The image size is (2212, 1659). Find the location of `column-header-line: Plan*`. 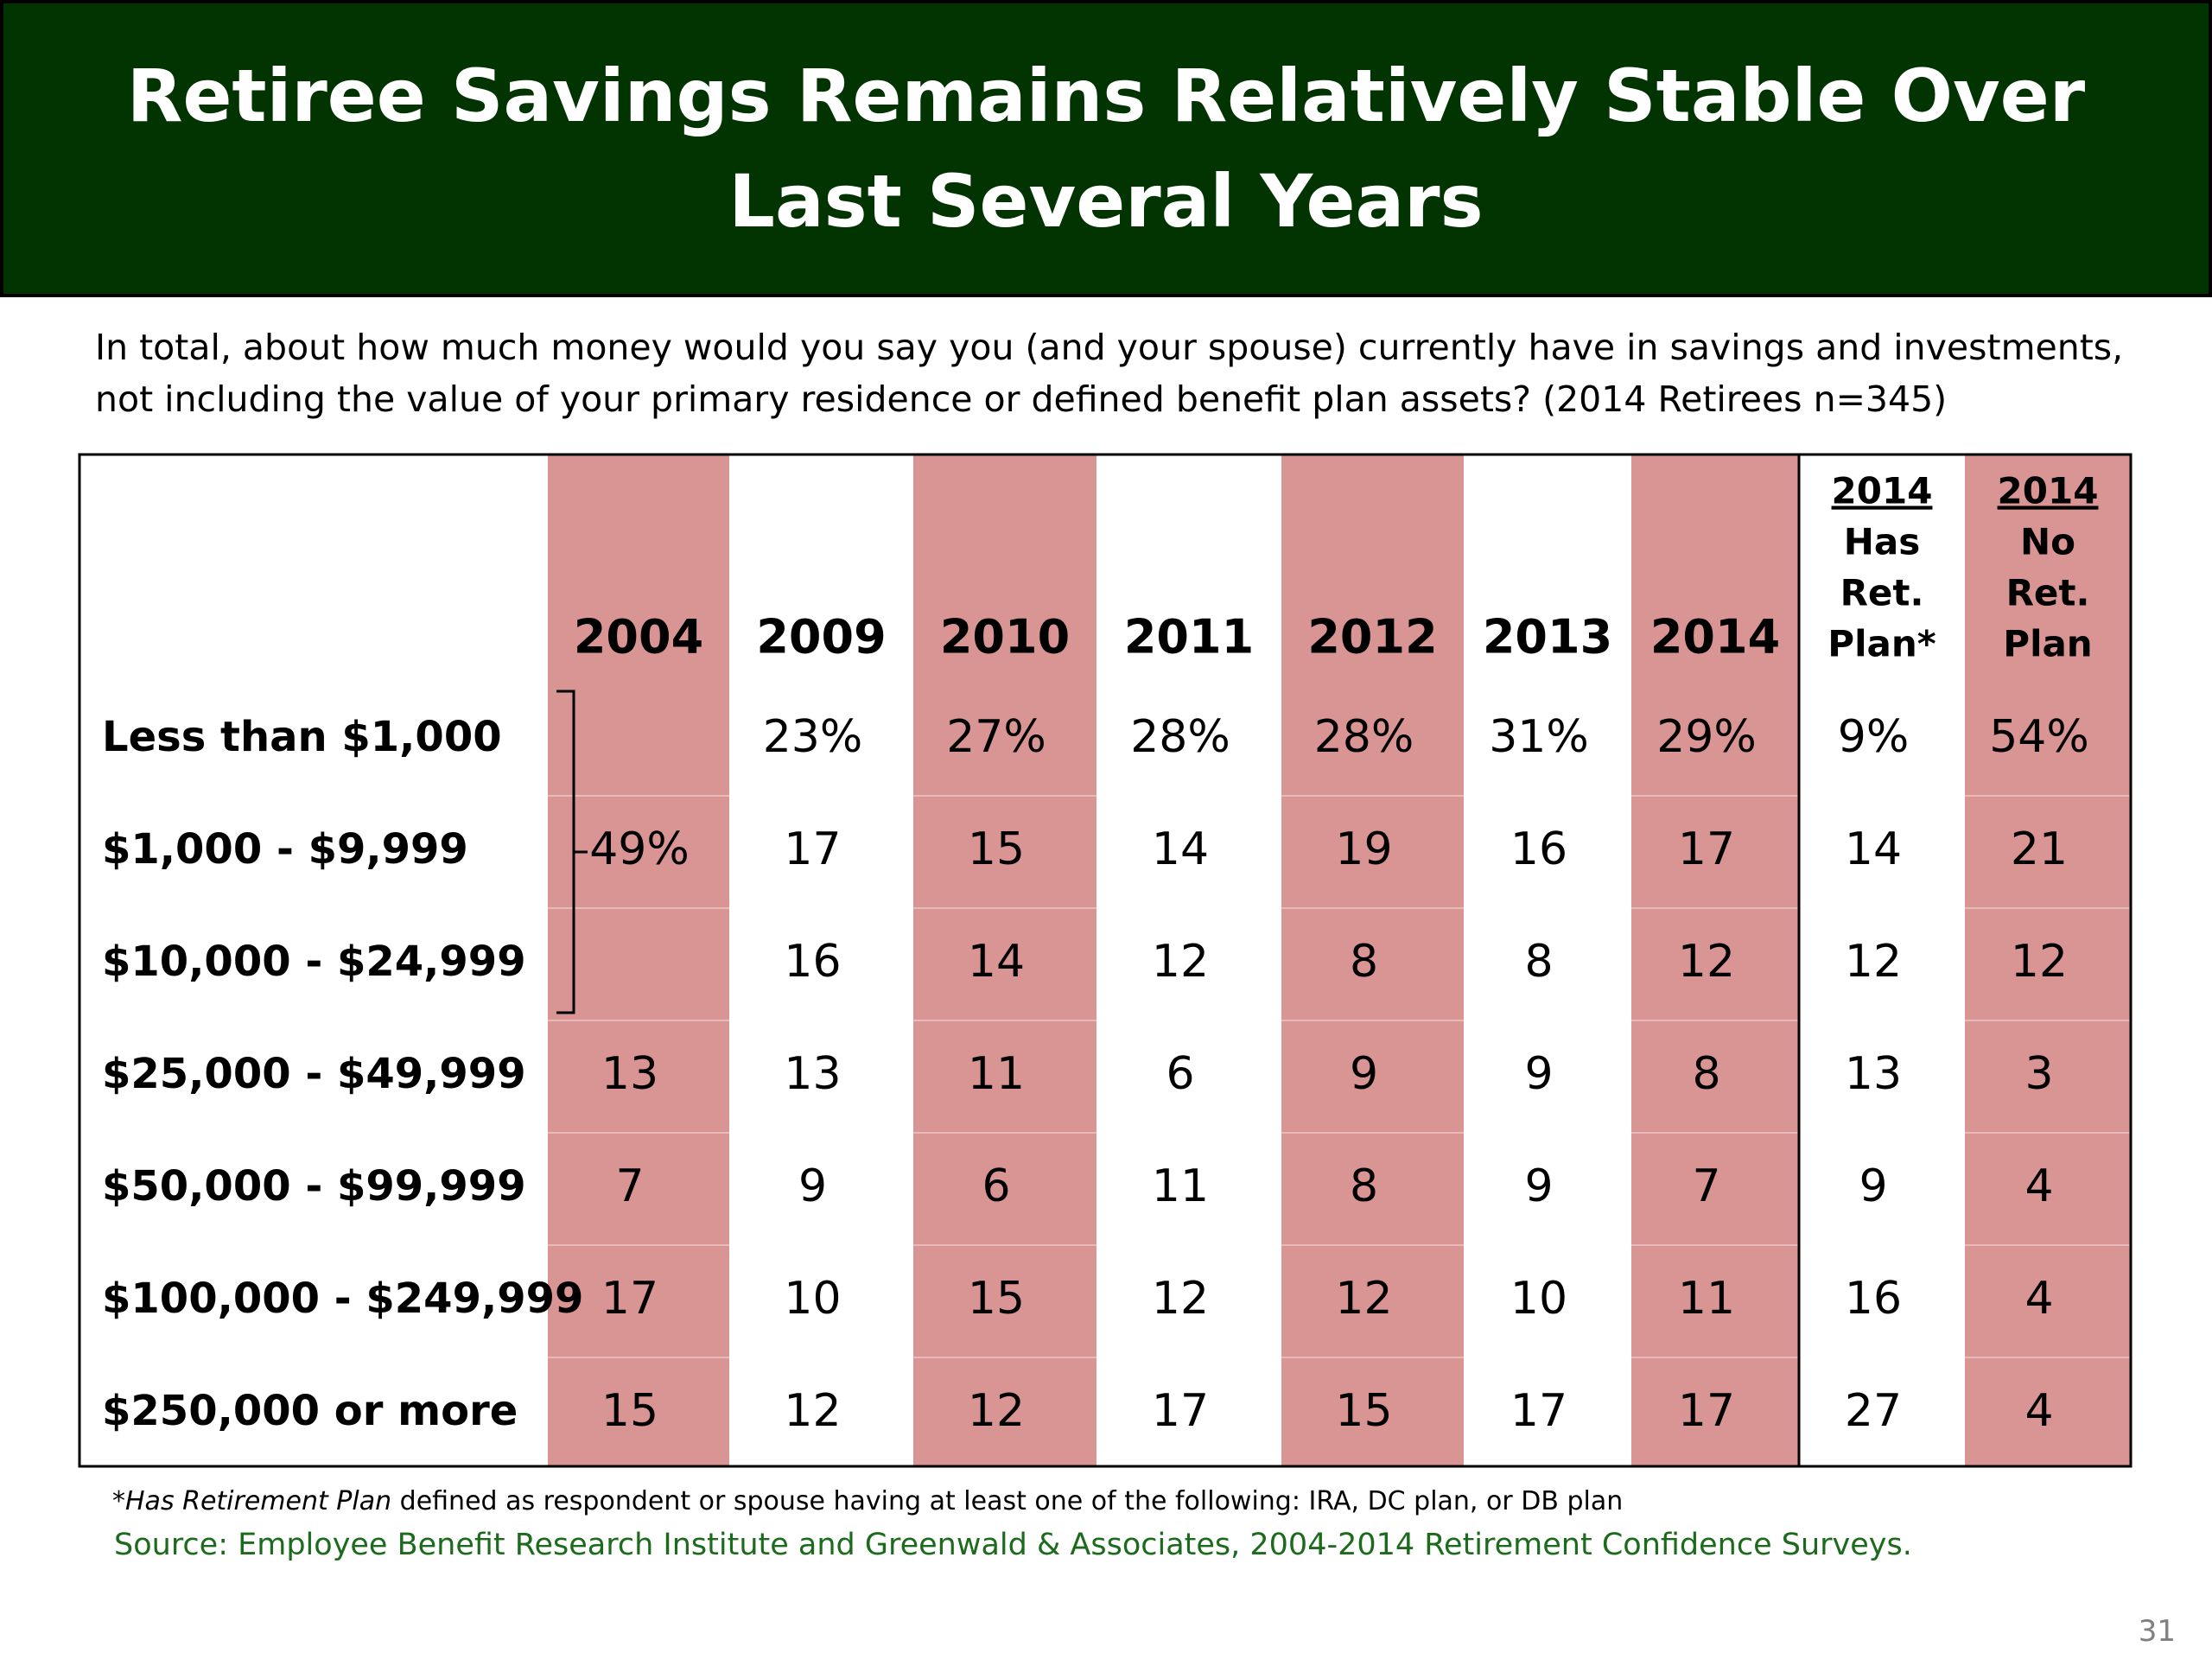

column-header-line: Plan* is located at coordinates (1881, 644).